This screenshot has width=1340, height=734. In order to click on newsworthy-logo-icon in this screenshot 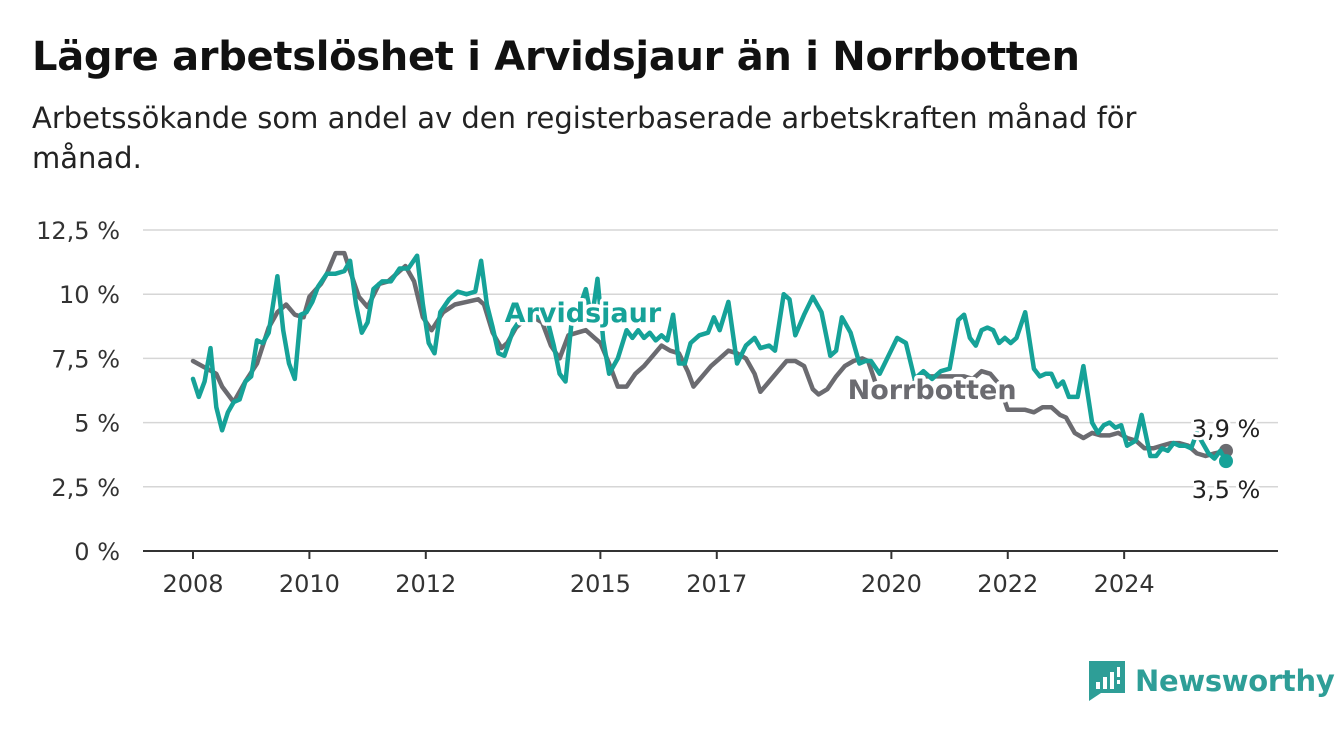, I will do `click(1107, 681)`.